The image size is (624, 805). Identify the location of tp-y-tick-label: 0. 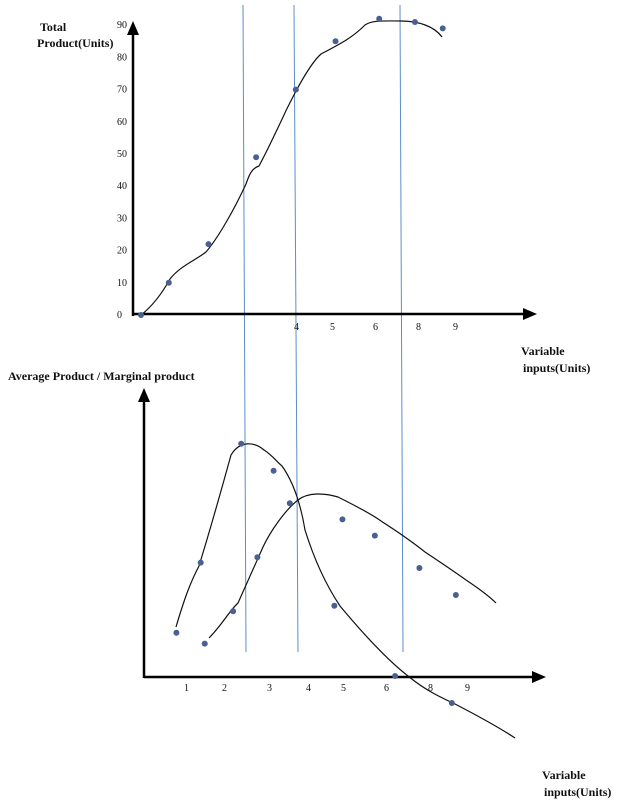
(119, 315).